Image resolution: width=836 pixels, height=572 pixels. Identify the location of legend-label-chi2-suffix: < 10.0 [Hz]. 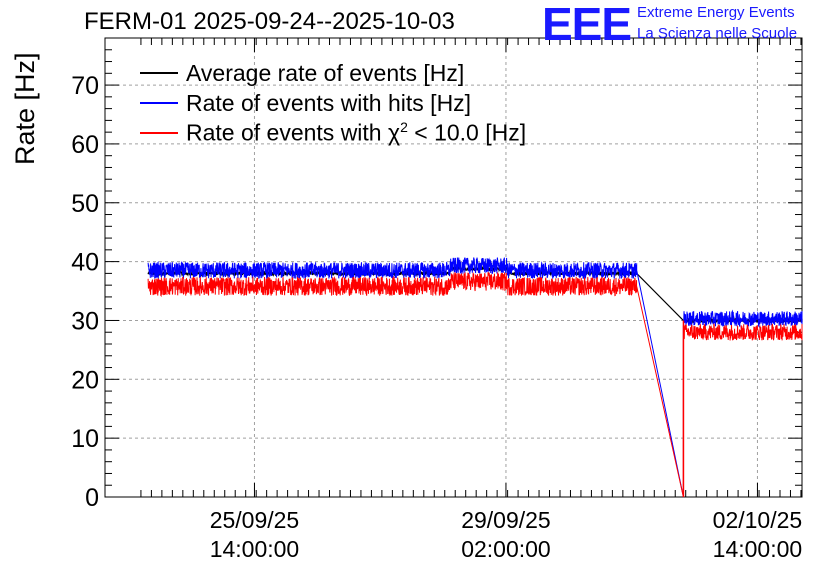
(467, 132).